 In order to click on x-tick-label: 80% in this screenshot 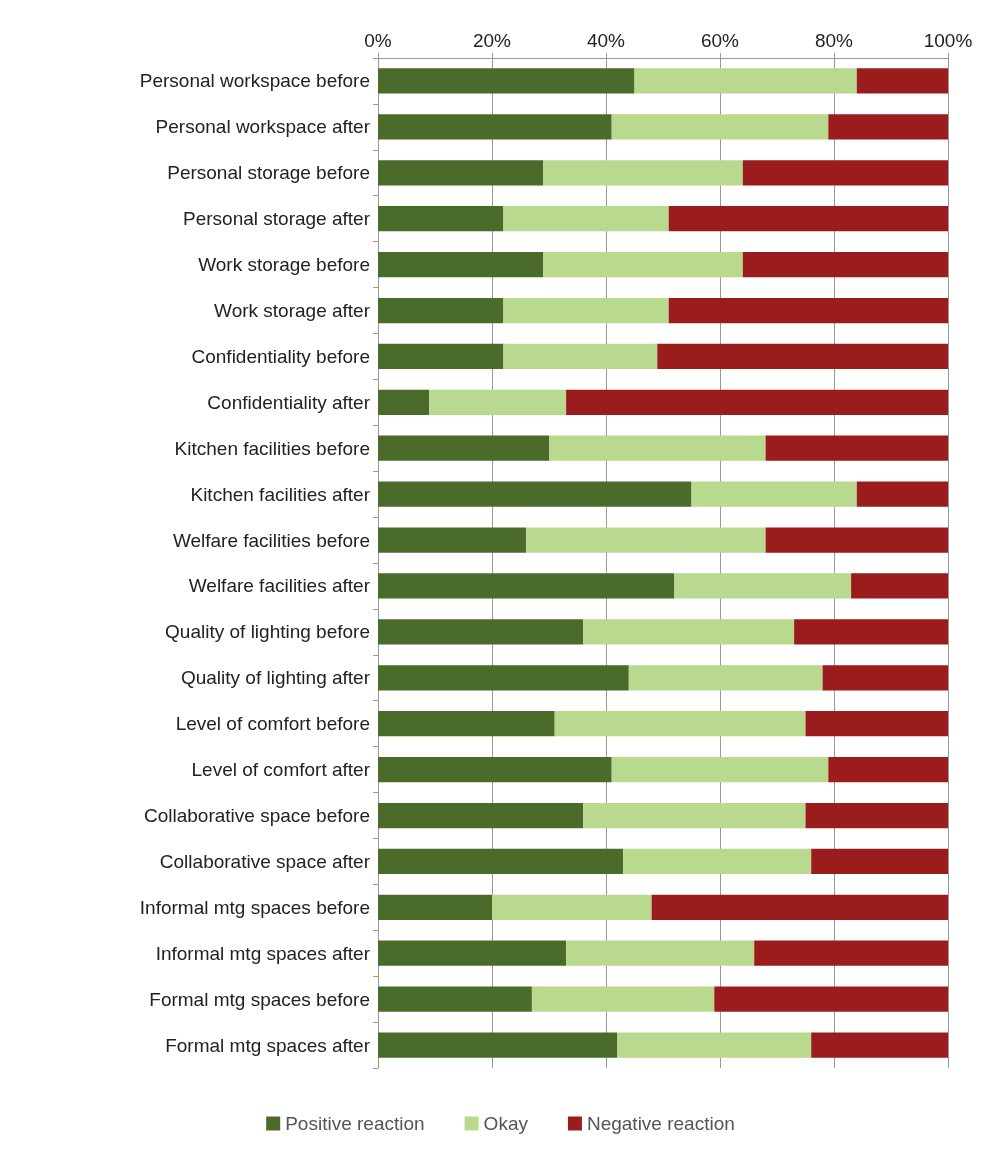, I will do `click(834, 40)`.